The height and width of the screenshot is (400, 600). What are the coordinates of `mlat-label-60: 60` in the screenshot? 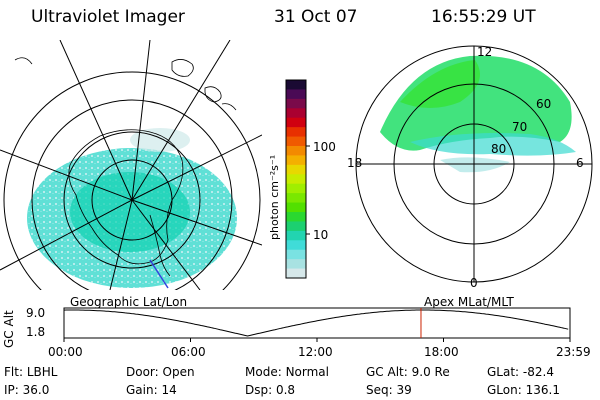 It's located at (544, 104).